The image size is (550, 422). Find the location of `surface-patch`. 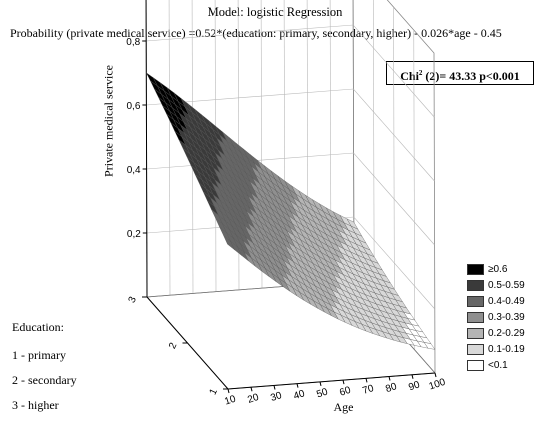

surface-patch is located at coordinates (152, 79).